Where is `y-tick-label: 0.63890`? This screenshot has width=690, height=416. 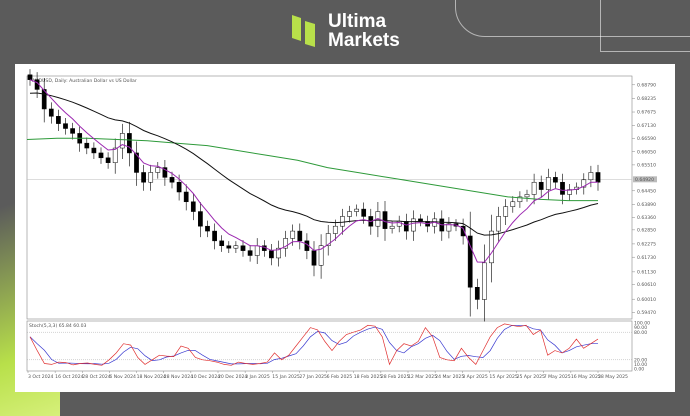 y-tick-label: 0.63890 is located at coordinates (646, 205).